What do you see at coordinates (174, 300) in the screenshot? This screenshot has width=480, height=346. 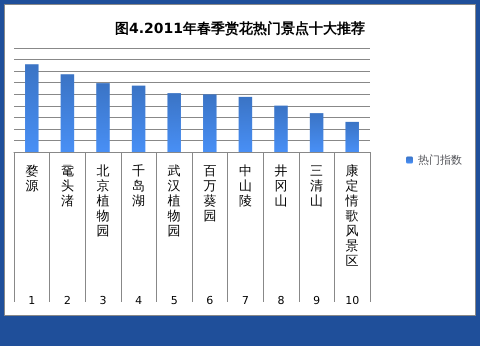 I see `text: 5` at bounding box center [174, 300].